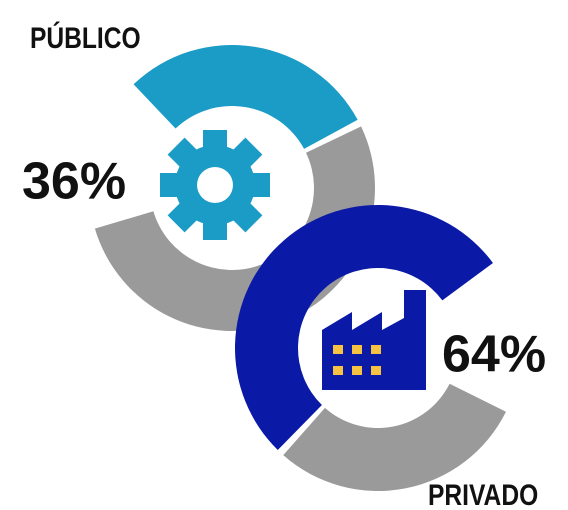 The image size is (568, 510). I want to click on public-percent: 36%, so click(74, 182).